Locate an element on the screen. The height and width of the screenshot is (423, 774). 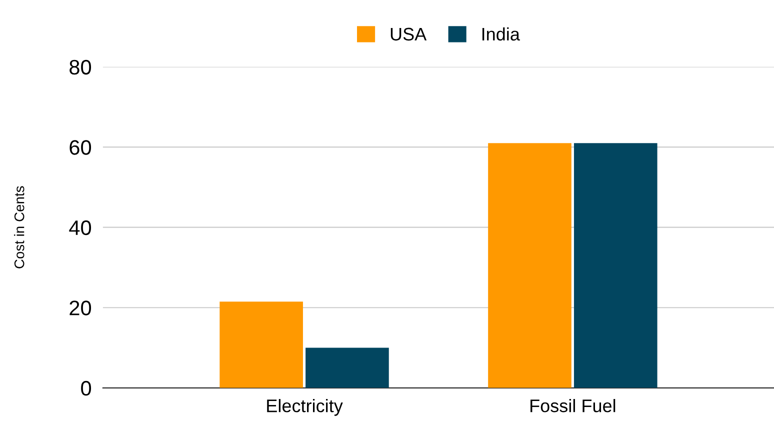
y-axis-title: Cost in Cents is located at coordinates (19, 227).